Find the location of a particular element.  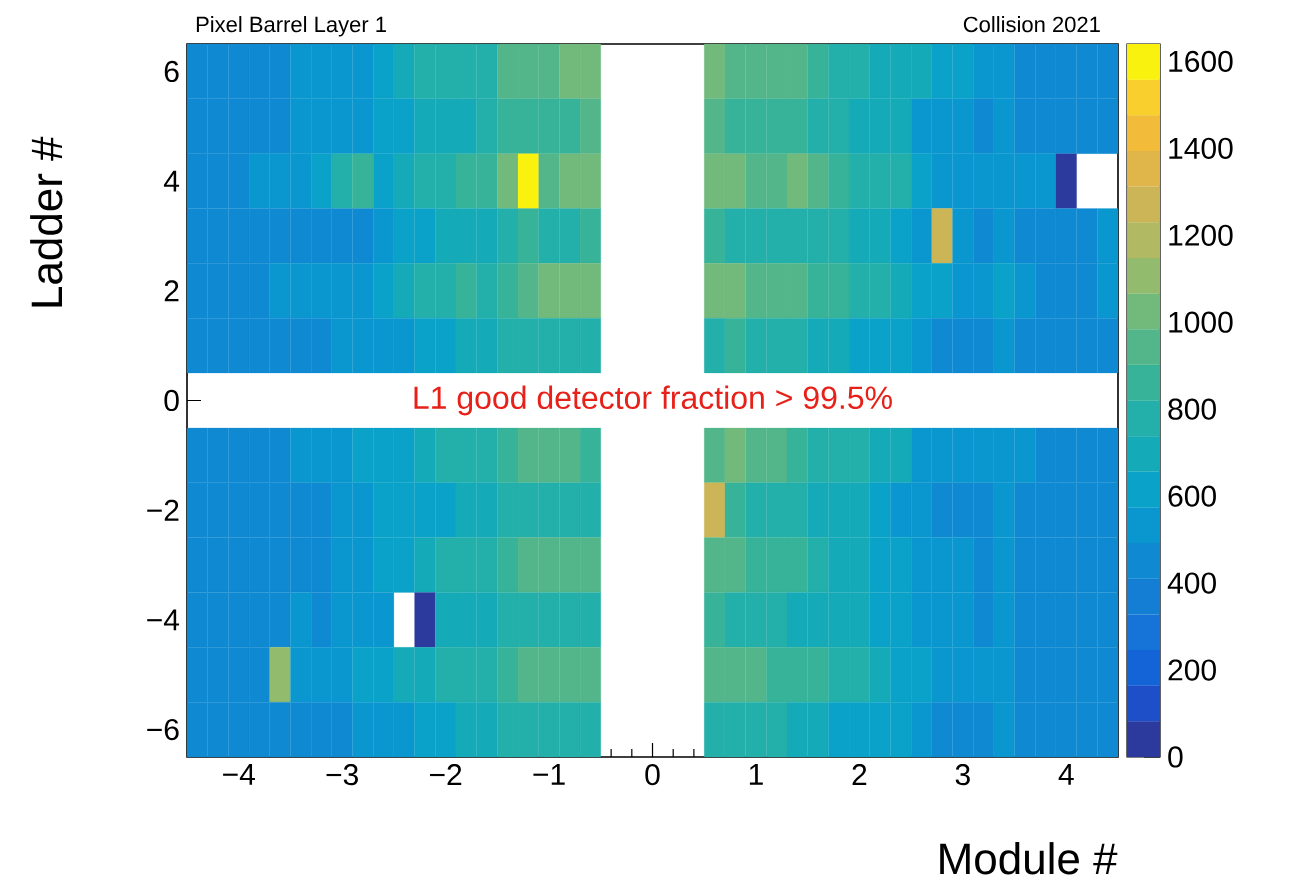

y-tick-label: 2 is located at coordinates (171, 291).